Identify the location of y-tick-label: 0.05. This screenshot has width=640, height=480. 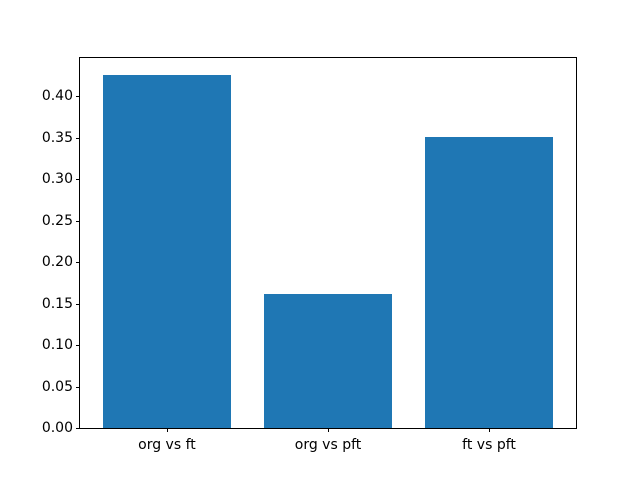
(57, 386).